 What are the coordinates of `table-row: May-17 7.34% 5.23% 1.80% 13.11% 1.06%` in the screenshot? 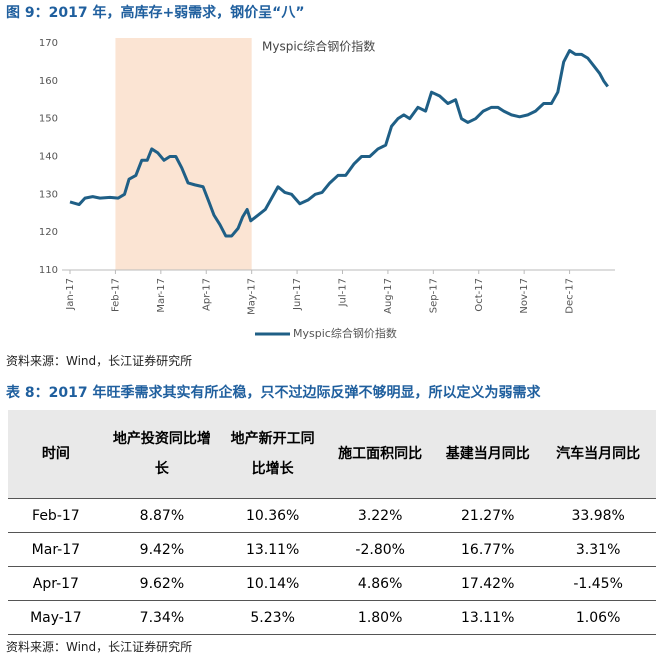 It's located at (332, 617).